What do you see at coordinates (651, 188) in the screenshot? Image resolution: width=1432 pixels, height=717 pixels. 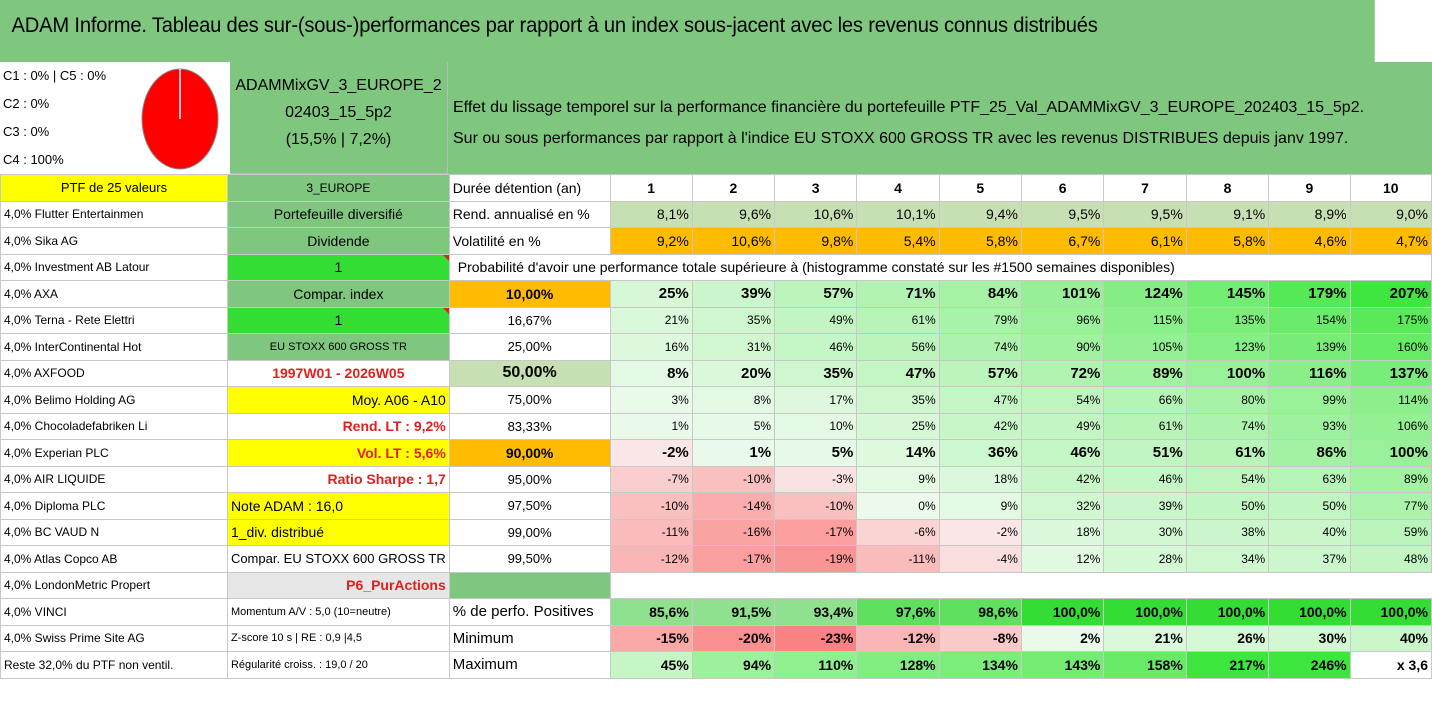 I see `year-header: 1` at bounding box center [651, 188].